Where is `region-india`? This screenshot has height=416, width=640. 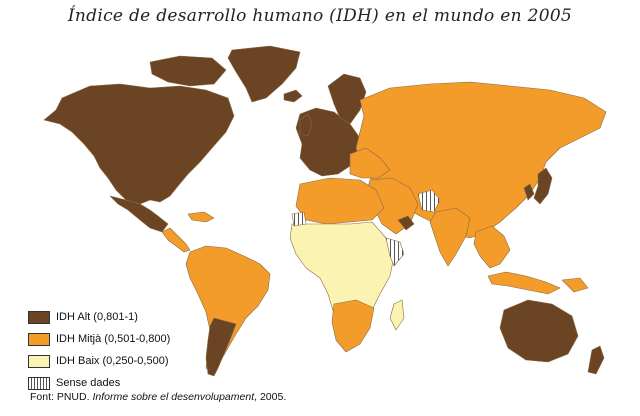
region-india is located at coordinates (450, 237).